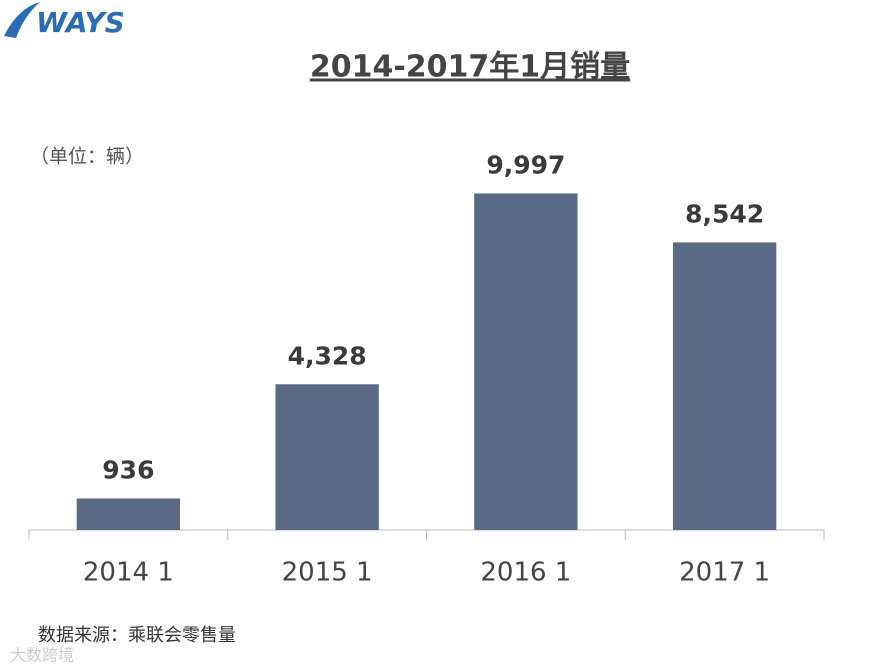  What do you see at coordinates (525, 573) in the screenshot?
I see `x-tick-label: 2016 1` at bounding box center [525, 573].